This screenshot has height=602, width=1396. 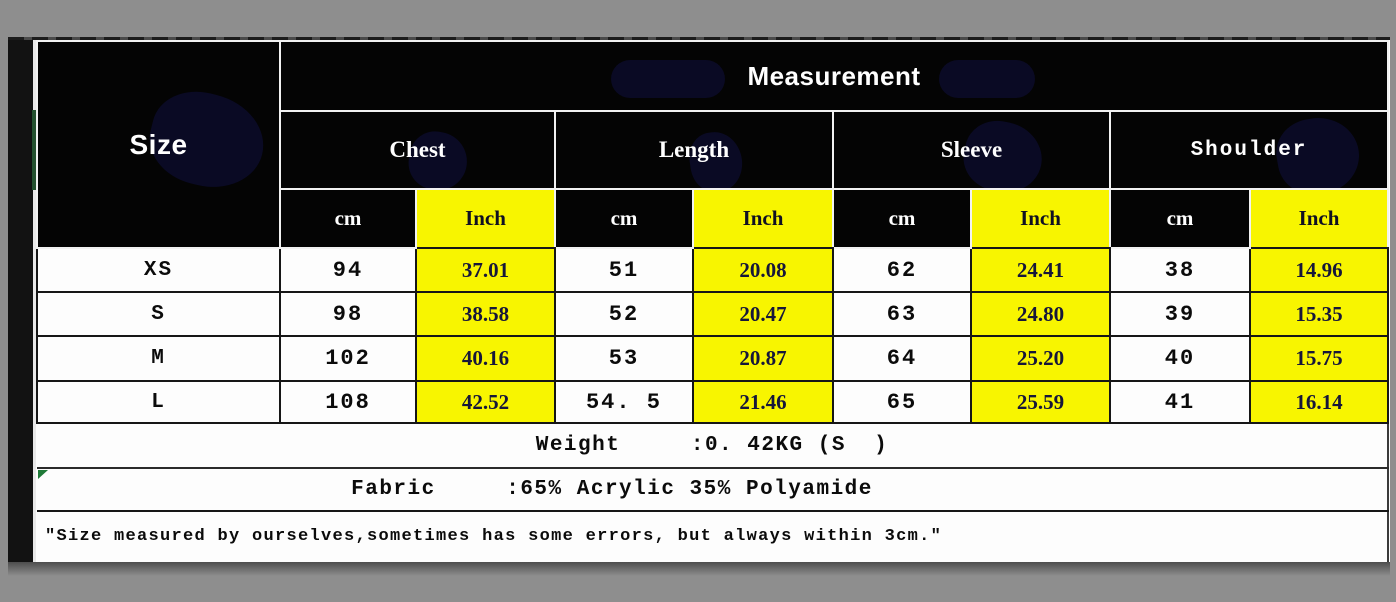 I want to click on value-cell: 40, so click(x=1180, y=358).